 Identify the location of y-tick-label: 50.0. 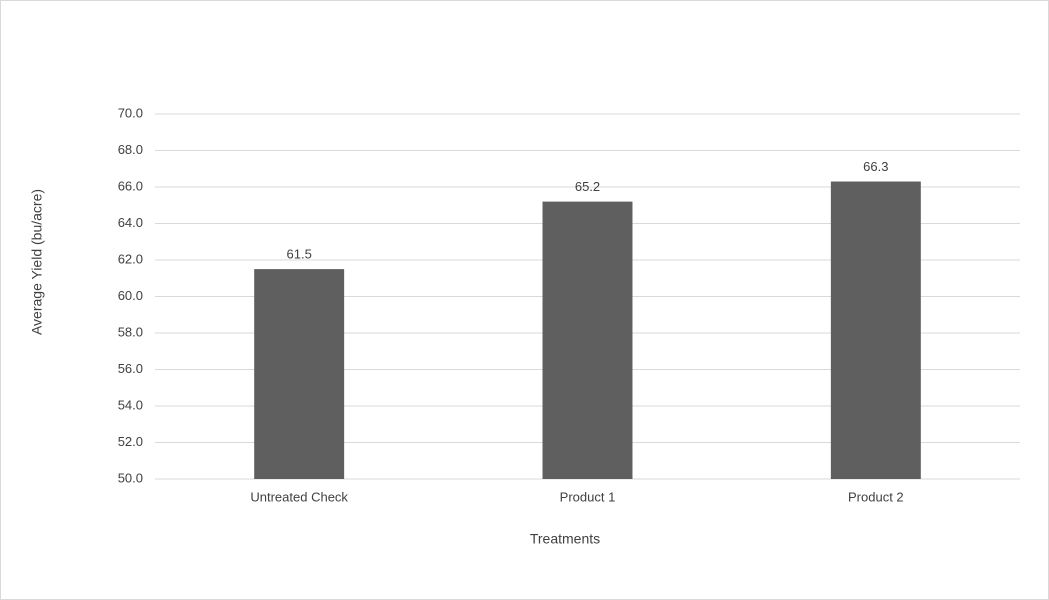
(130, 477).